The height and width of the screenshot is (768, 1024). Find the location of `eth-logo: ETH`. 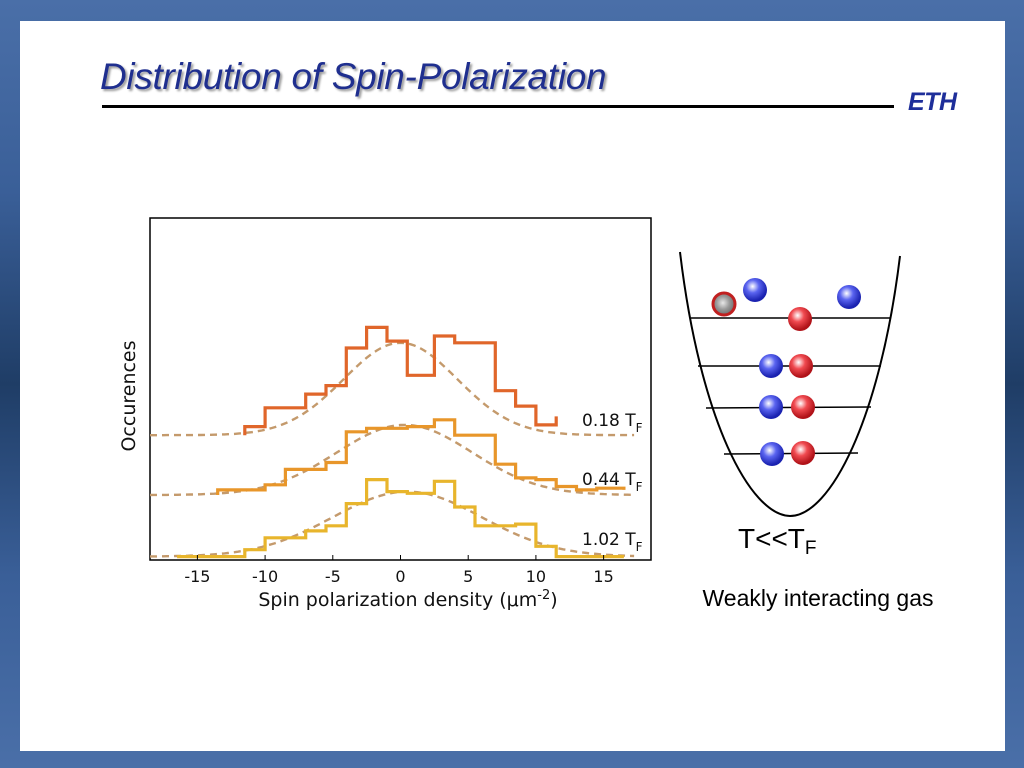

eth-logo: ETH is located at coordinates (932, 102).